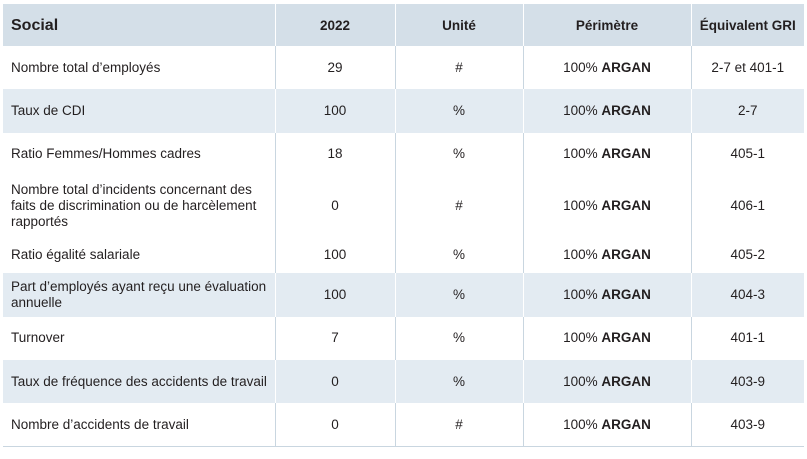 This screenshot has height=459, width=807. What do you see at coordinates (747, 338) in the screenshot?
I see `row-gri: 401-1` at bounding box center [747, 338].